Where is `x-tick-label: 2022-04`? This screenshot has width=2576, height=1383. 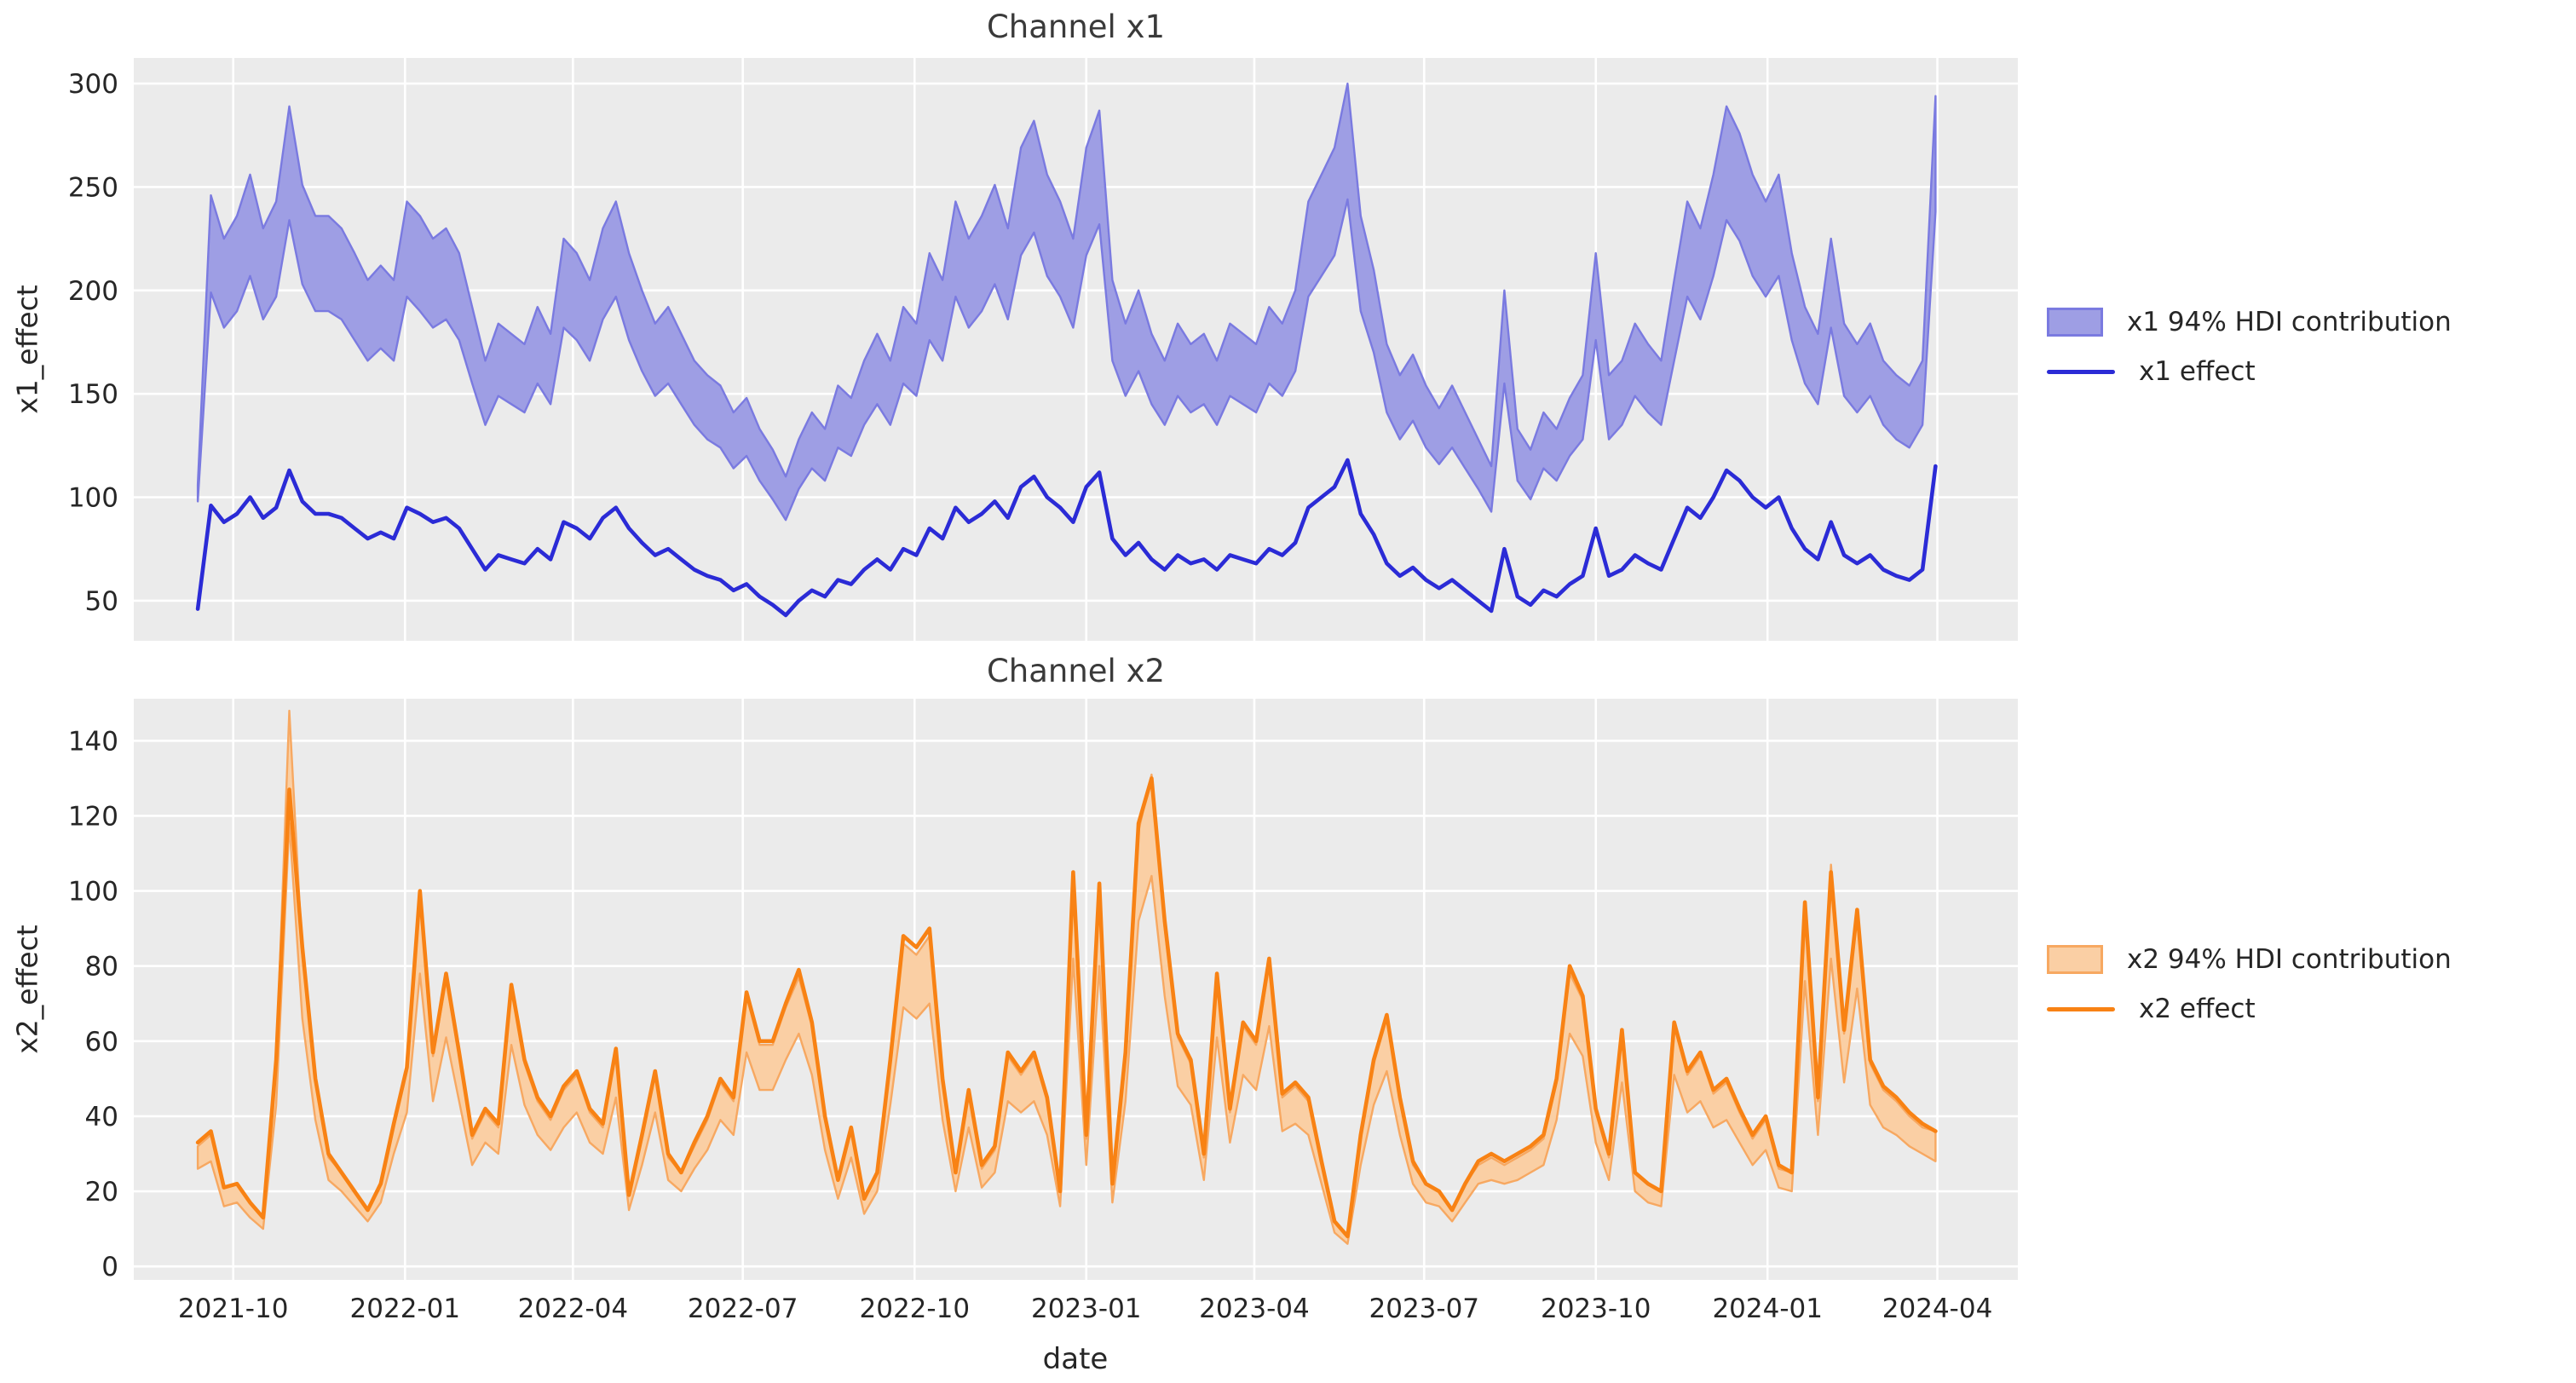 x-tick-label: 2022-04 is located at coordinates (573, 1309).